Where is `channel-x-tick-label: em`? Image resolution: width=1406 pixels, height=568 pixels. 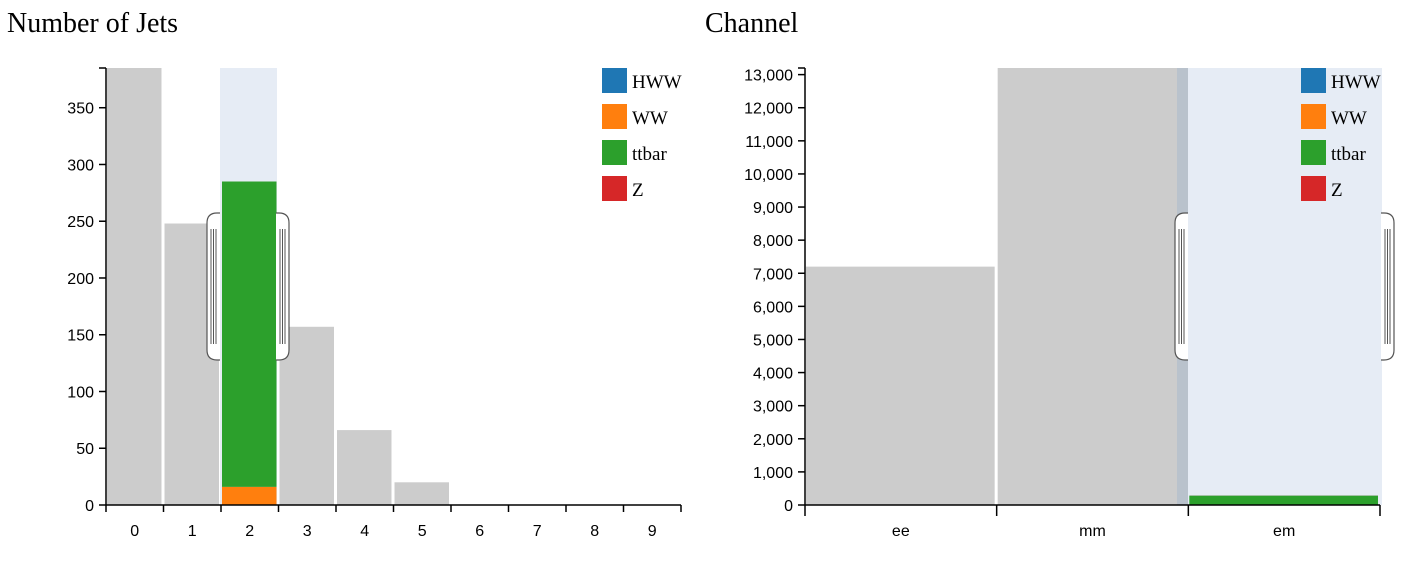
channel-x-tick-label: em is located at coordinates (1284, 531).